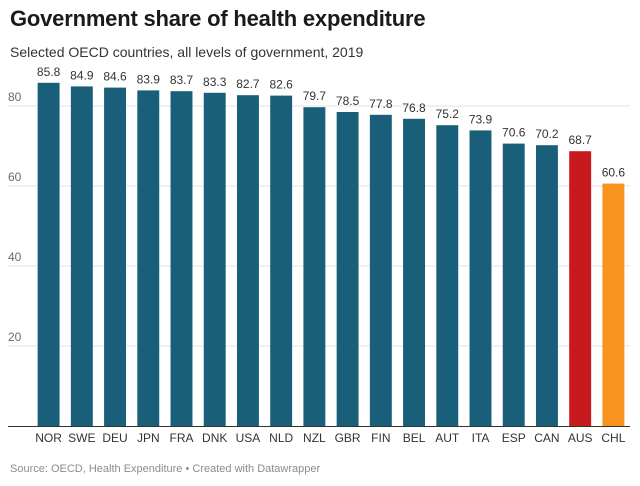 This screenshot has width=640, height=486. What do you see at coordinates (214, 438) in the screenshot?
I see `category-label-dnk: DNK` at bounding box center [214, 438].